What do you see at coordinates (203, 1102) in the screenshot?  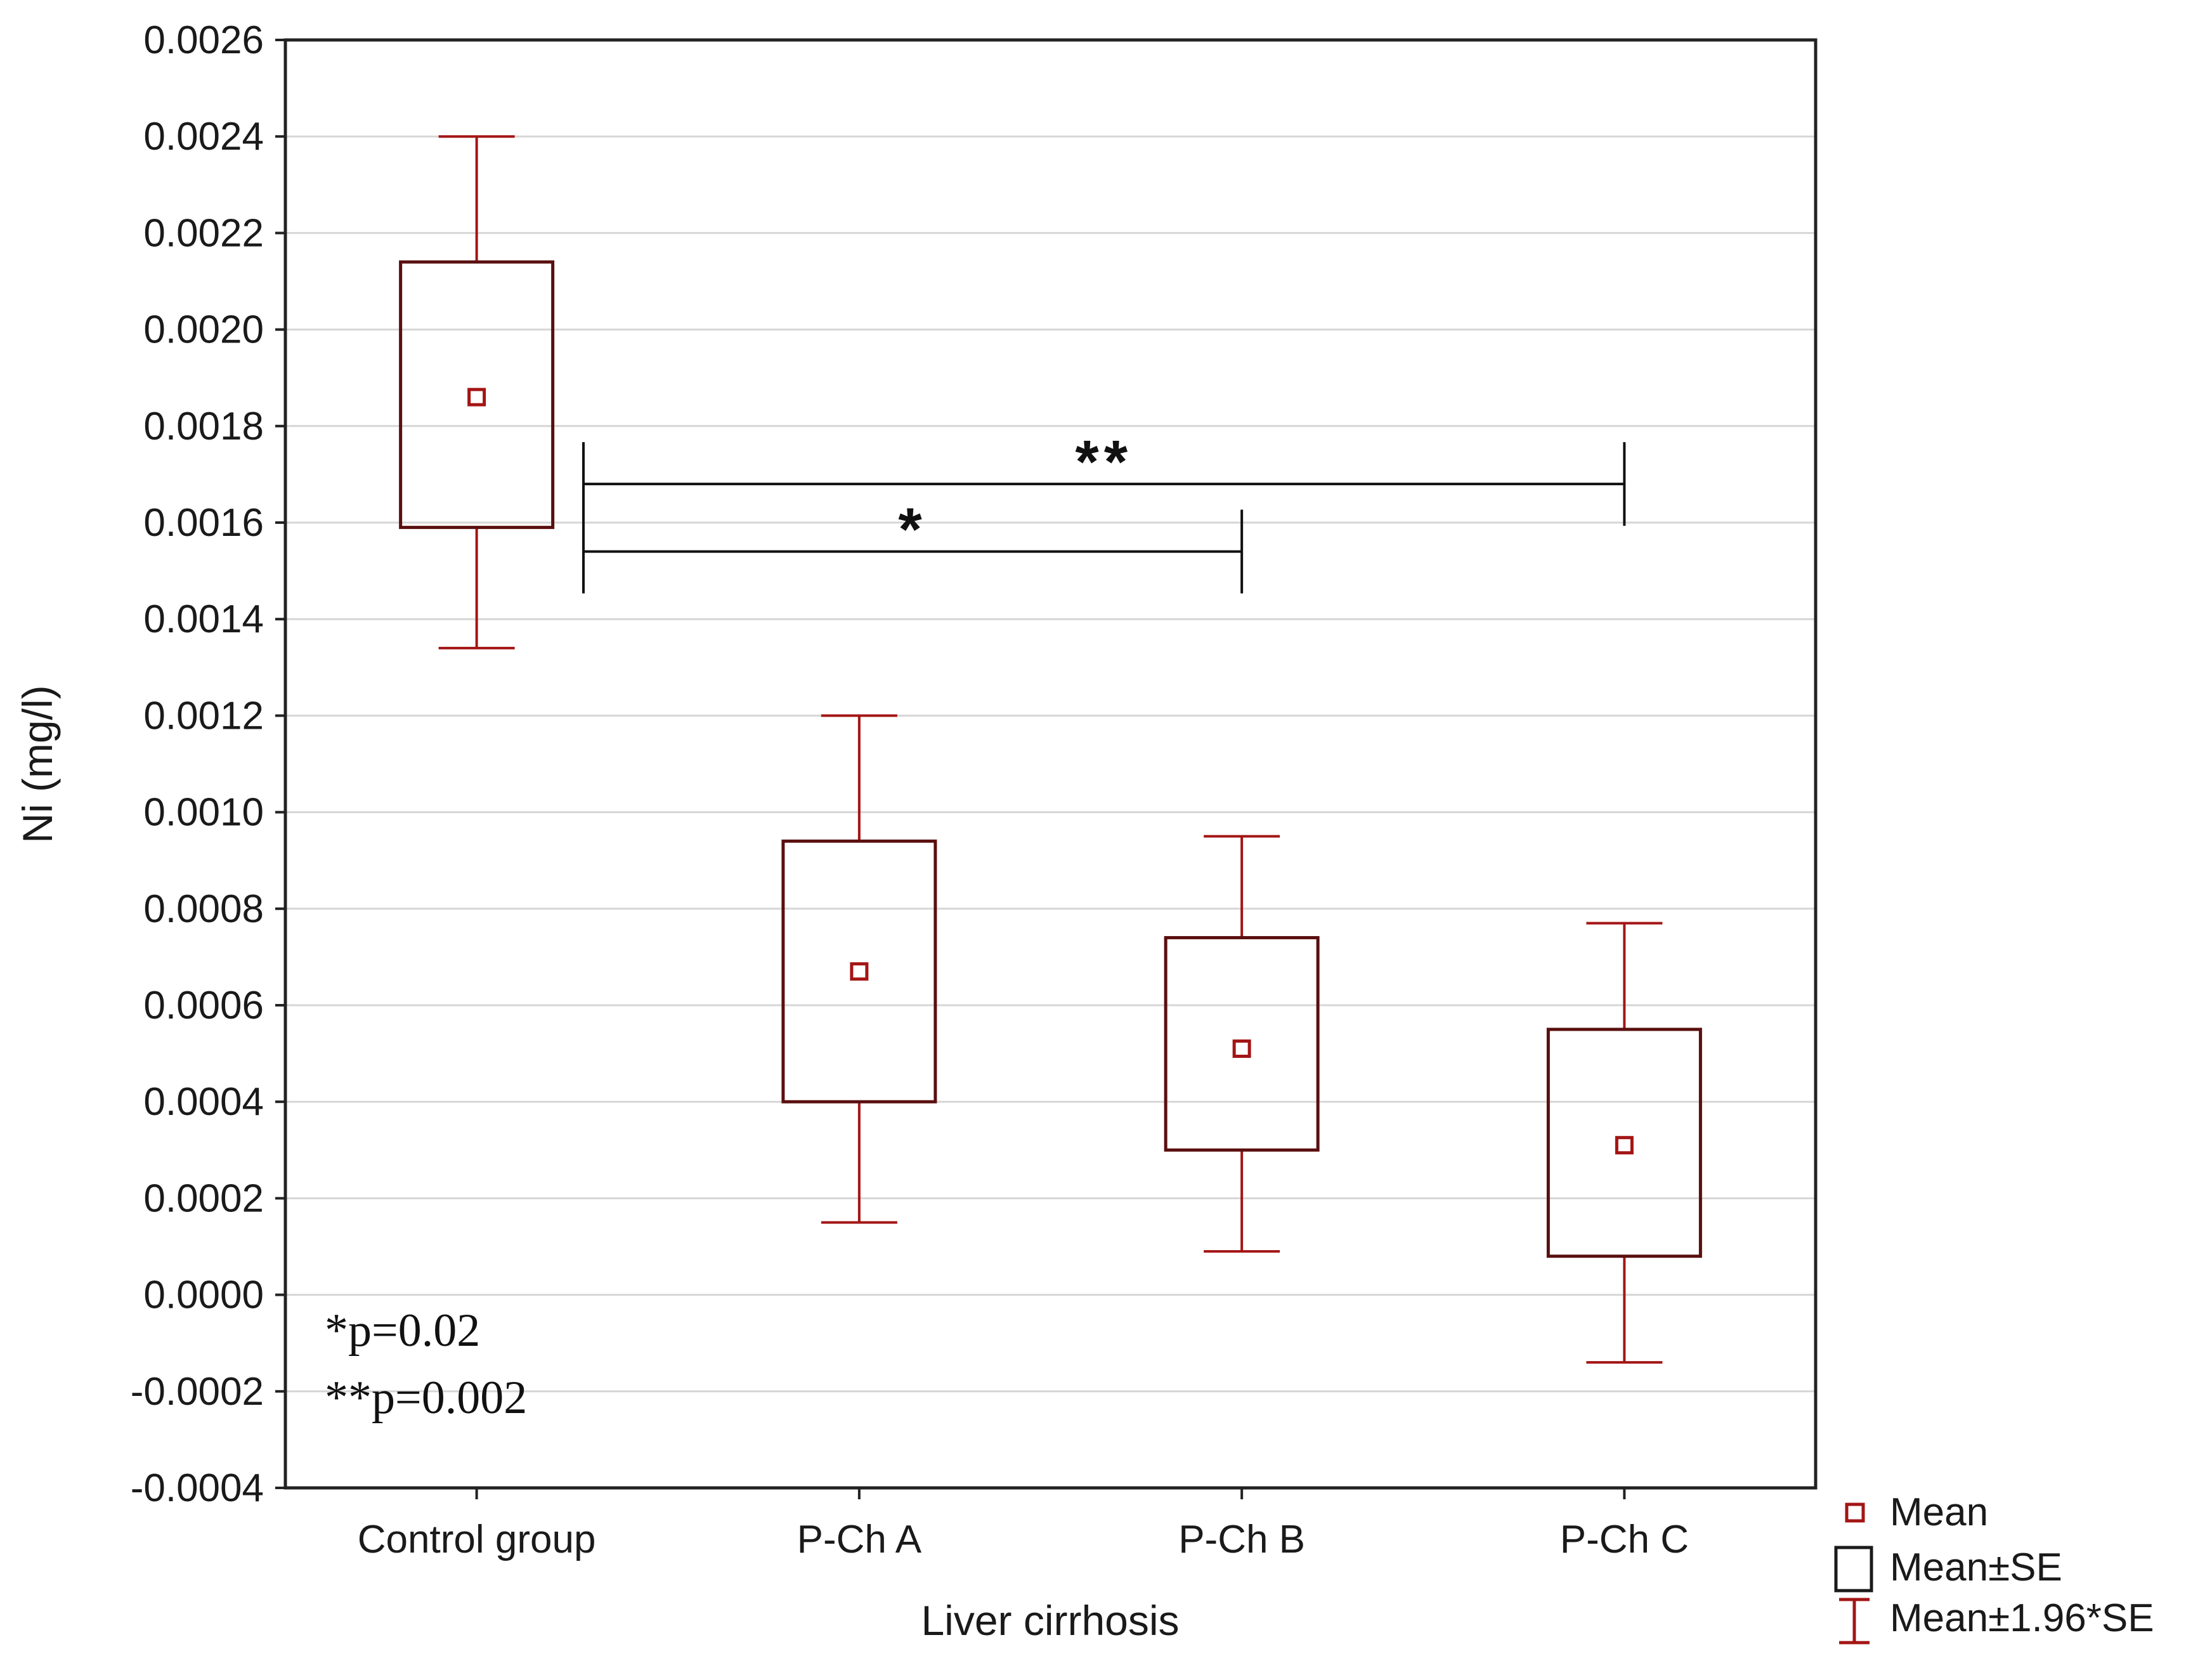 I see `y-tick-label: 0.0004` at bounding box center [203, 1102].